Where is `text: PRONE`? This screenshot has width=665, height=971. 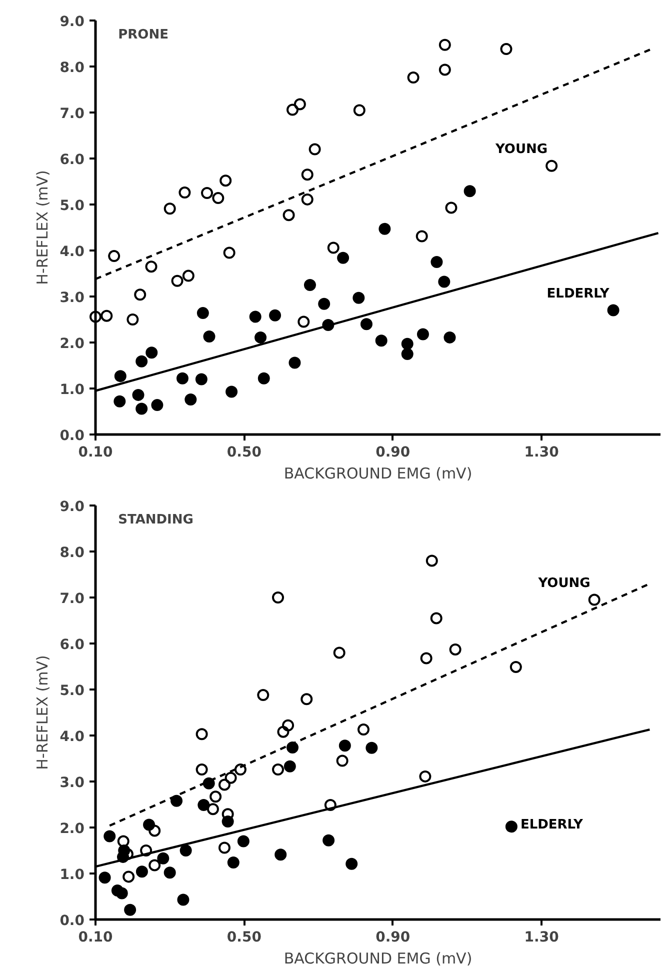 text: PRONE is located at coordinates (143, 35).